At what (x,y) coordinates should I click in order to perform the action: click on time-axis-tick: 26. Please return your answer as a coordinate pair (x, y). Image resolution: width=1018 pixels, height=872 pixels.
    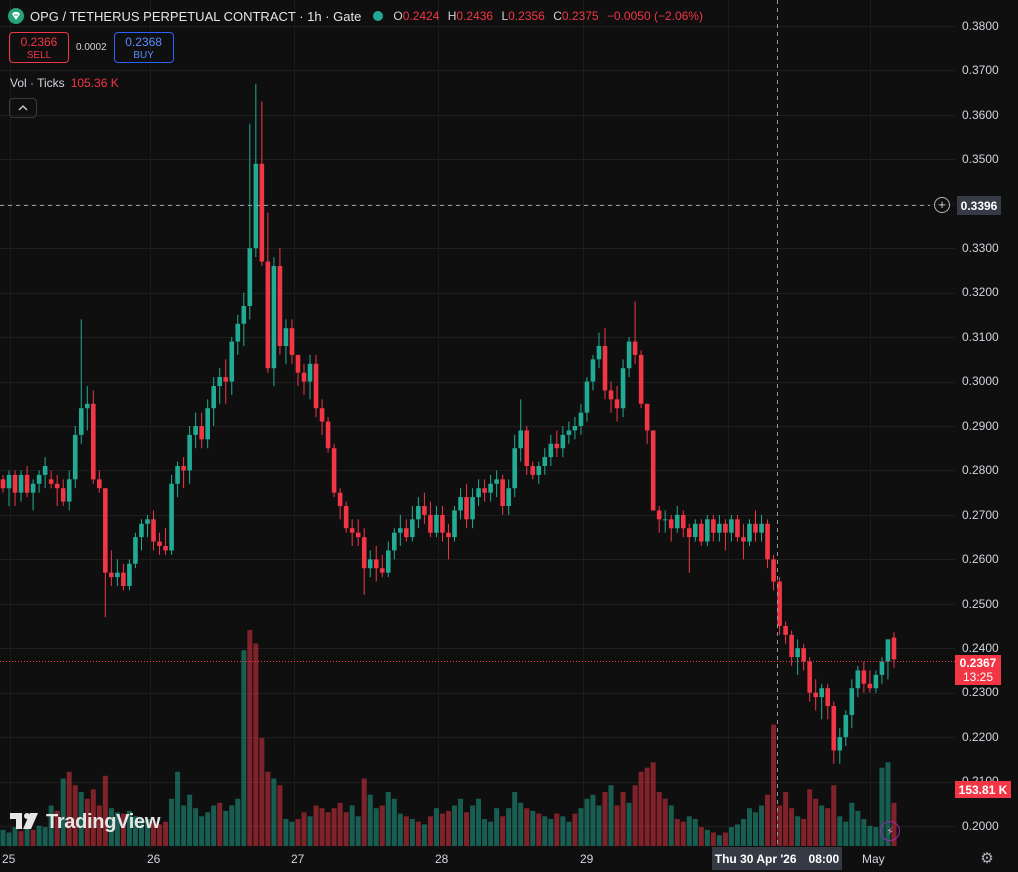
    Looking at the image, I should click on (154, 859).